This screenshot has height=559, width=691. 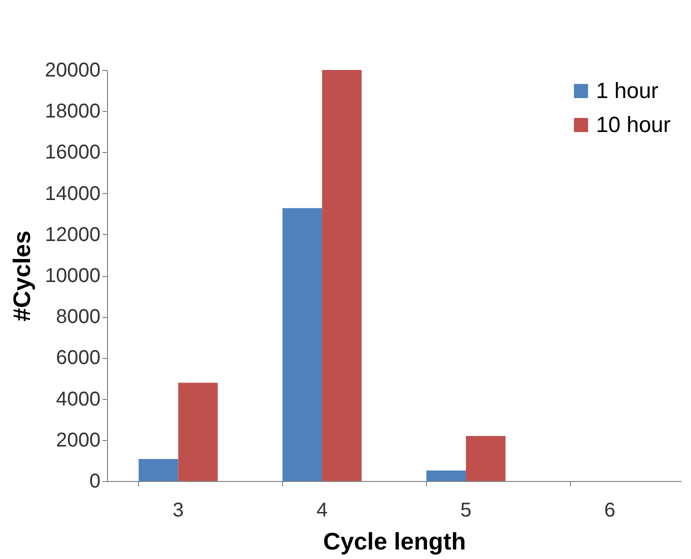 What do you see at coordinates (72, 111) in the screenshot?
I see `y-tick-label: 18000` at bounding box center [72, 111].